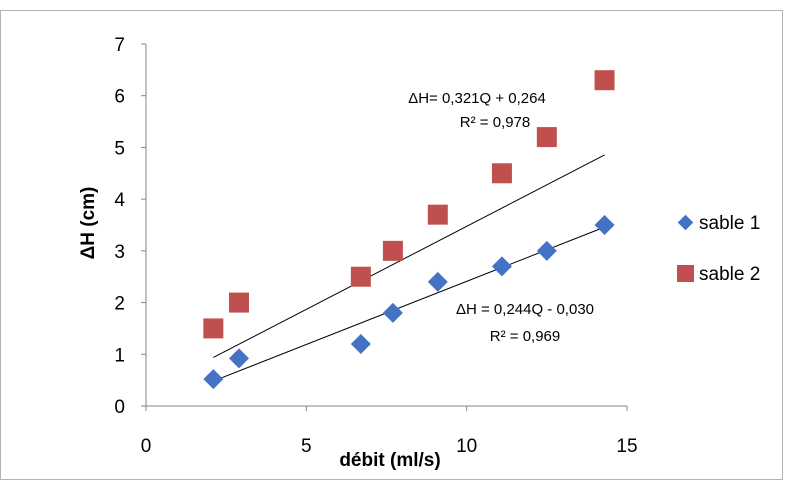 This screenshot has height=481, width=788. What do you see at coordinates (729, 223) in the screenshot?
I see `legend-label-sable-1: sable 1` at bounding box center [729, 223].